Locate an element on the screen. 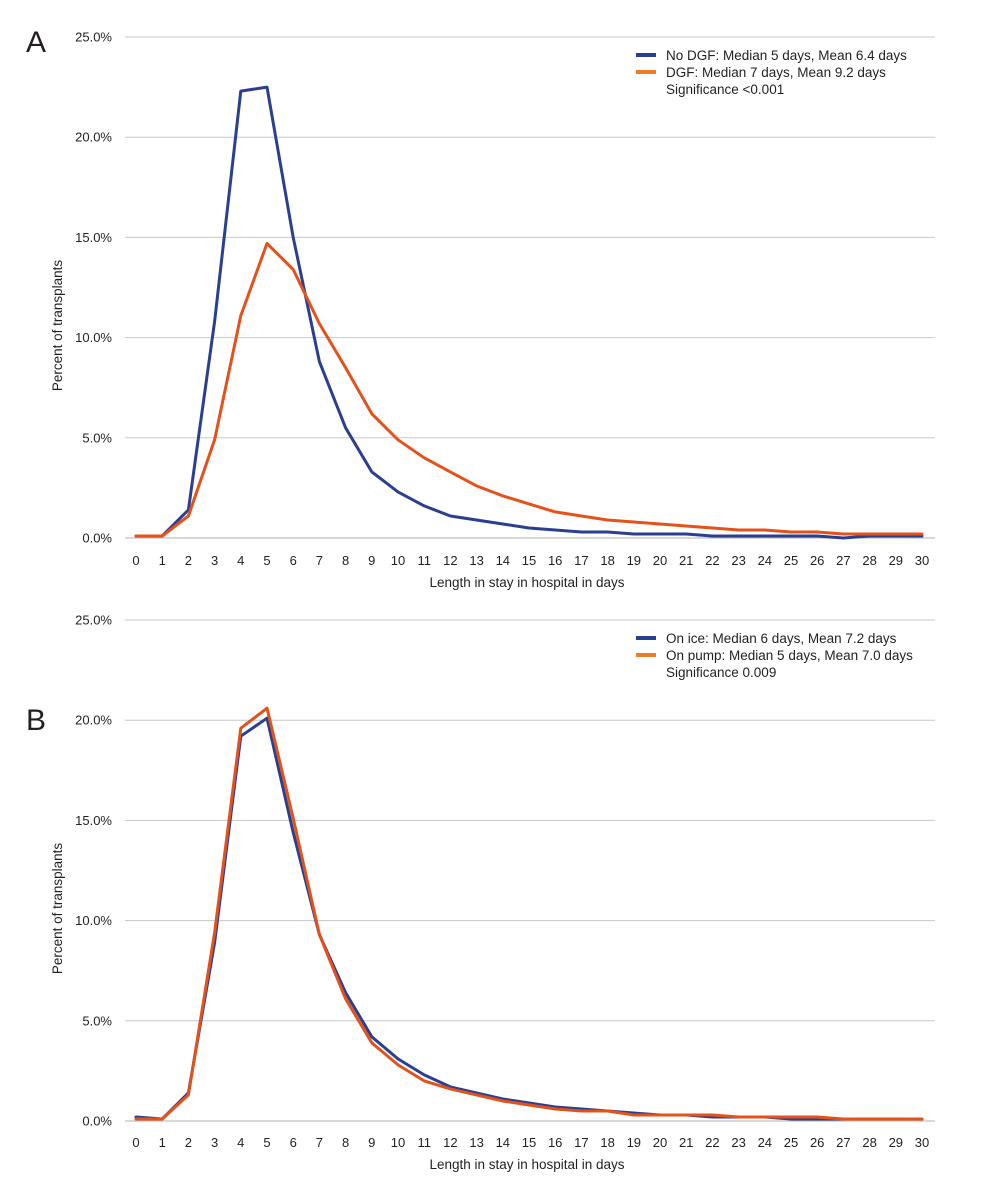 The width and height of the screenshot is (1000, 1200). legend-entry: On ice: Median 6 days, Mean 7.2 days is located at coordinates (781, 638).